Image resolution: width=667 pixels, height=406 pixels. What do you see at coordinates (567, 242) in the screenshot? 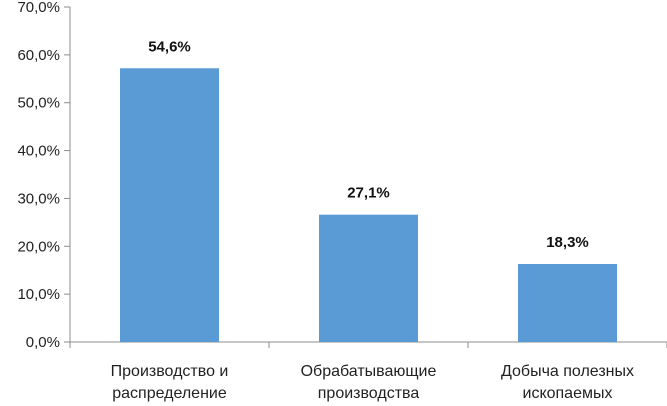
I see `data-label: 18,3%` at bounding box center [567, 242].